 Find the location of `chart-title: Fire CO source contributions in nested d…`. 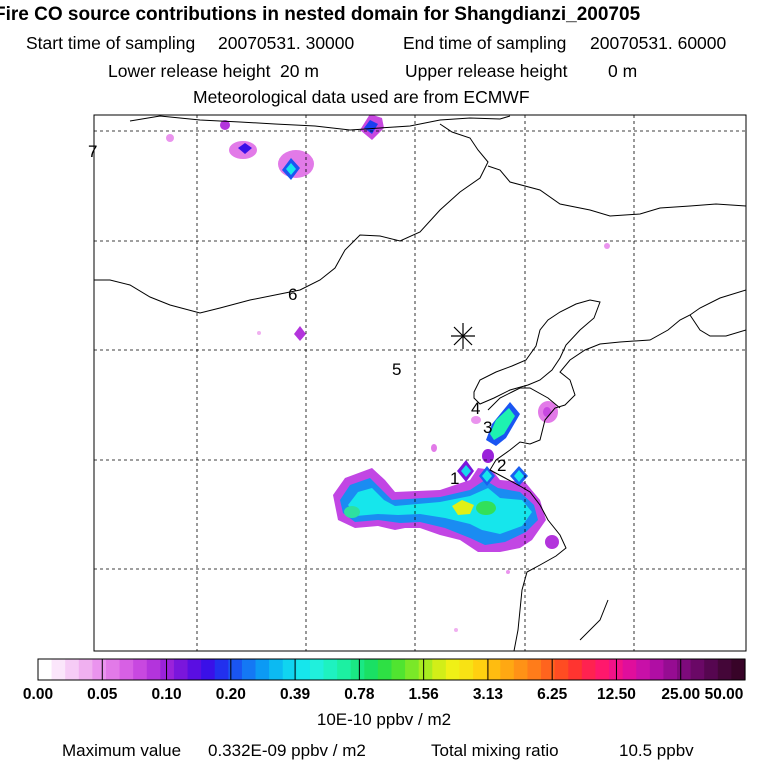

chart-title: Fire CO source contributions in nested d… is located at coordinates (320, 14).